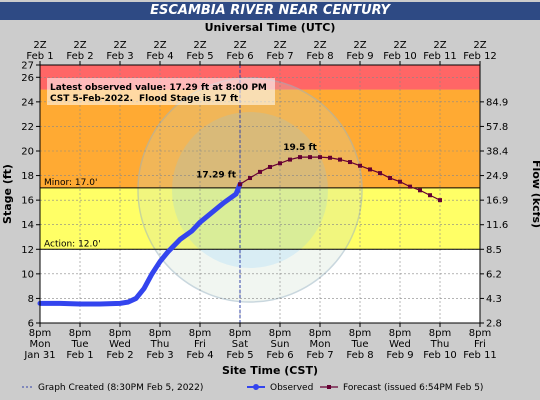 This screenshot has width=540, height=400. Describe the element at coordinates (270, 11) in the screenshot. I see `chart-title: ESCAMBIA RIVER NEAR CENTURY` at that location.